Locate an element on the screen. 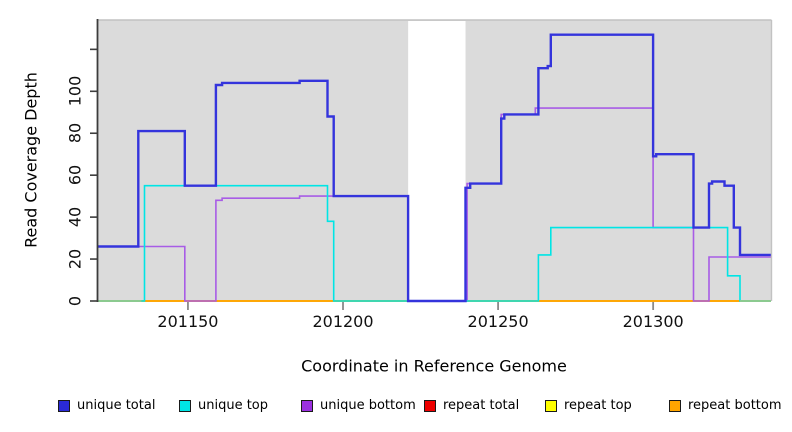 The image size is (792, 432). x-tick-label: 201300 is located at coordinates (653, 321).